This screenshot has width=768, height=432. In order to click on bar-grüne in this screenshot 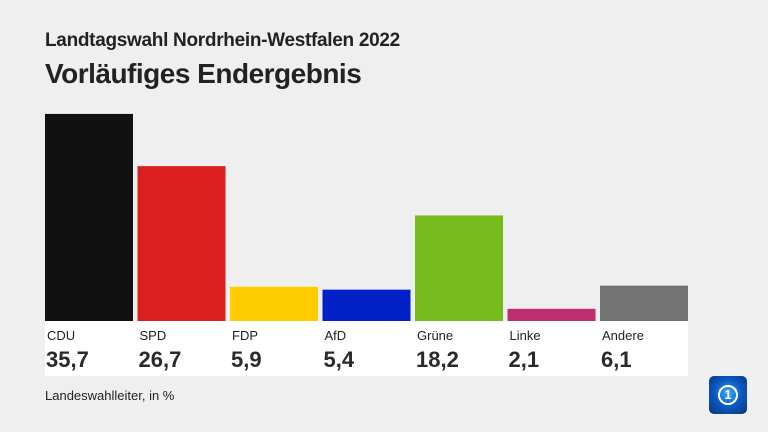, I will do `click(459, 268)`.